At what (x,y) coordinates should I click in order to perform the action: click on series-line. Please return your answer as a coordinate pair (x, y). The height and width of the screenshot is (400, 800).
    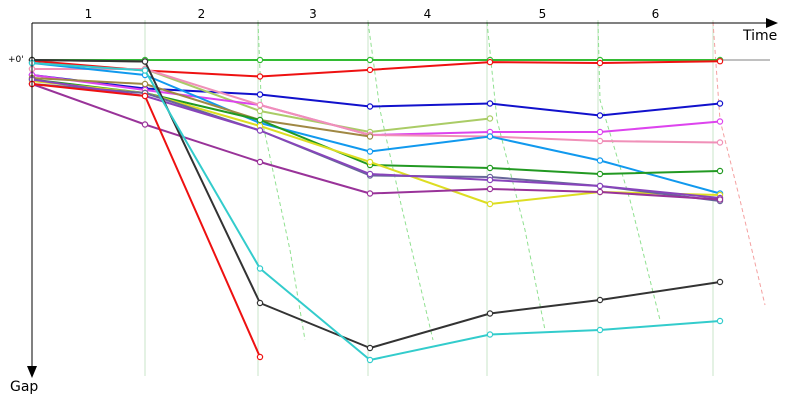
    Looking at the image, I should click on (201, 107).